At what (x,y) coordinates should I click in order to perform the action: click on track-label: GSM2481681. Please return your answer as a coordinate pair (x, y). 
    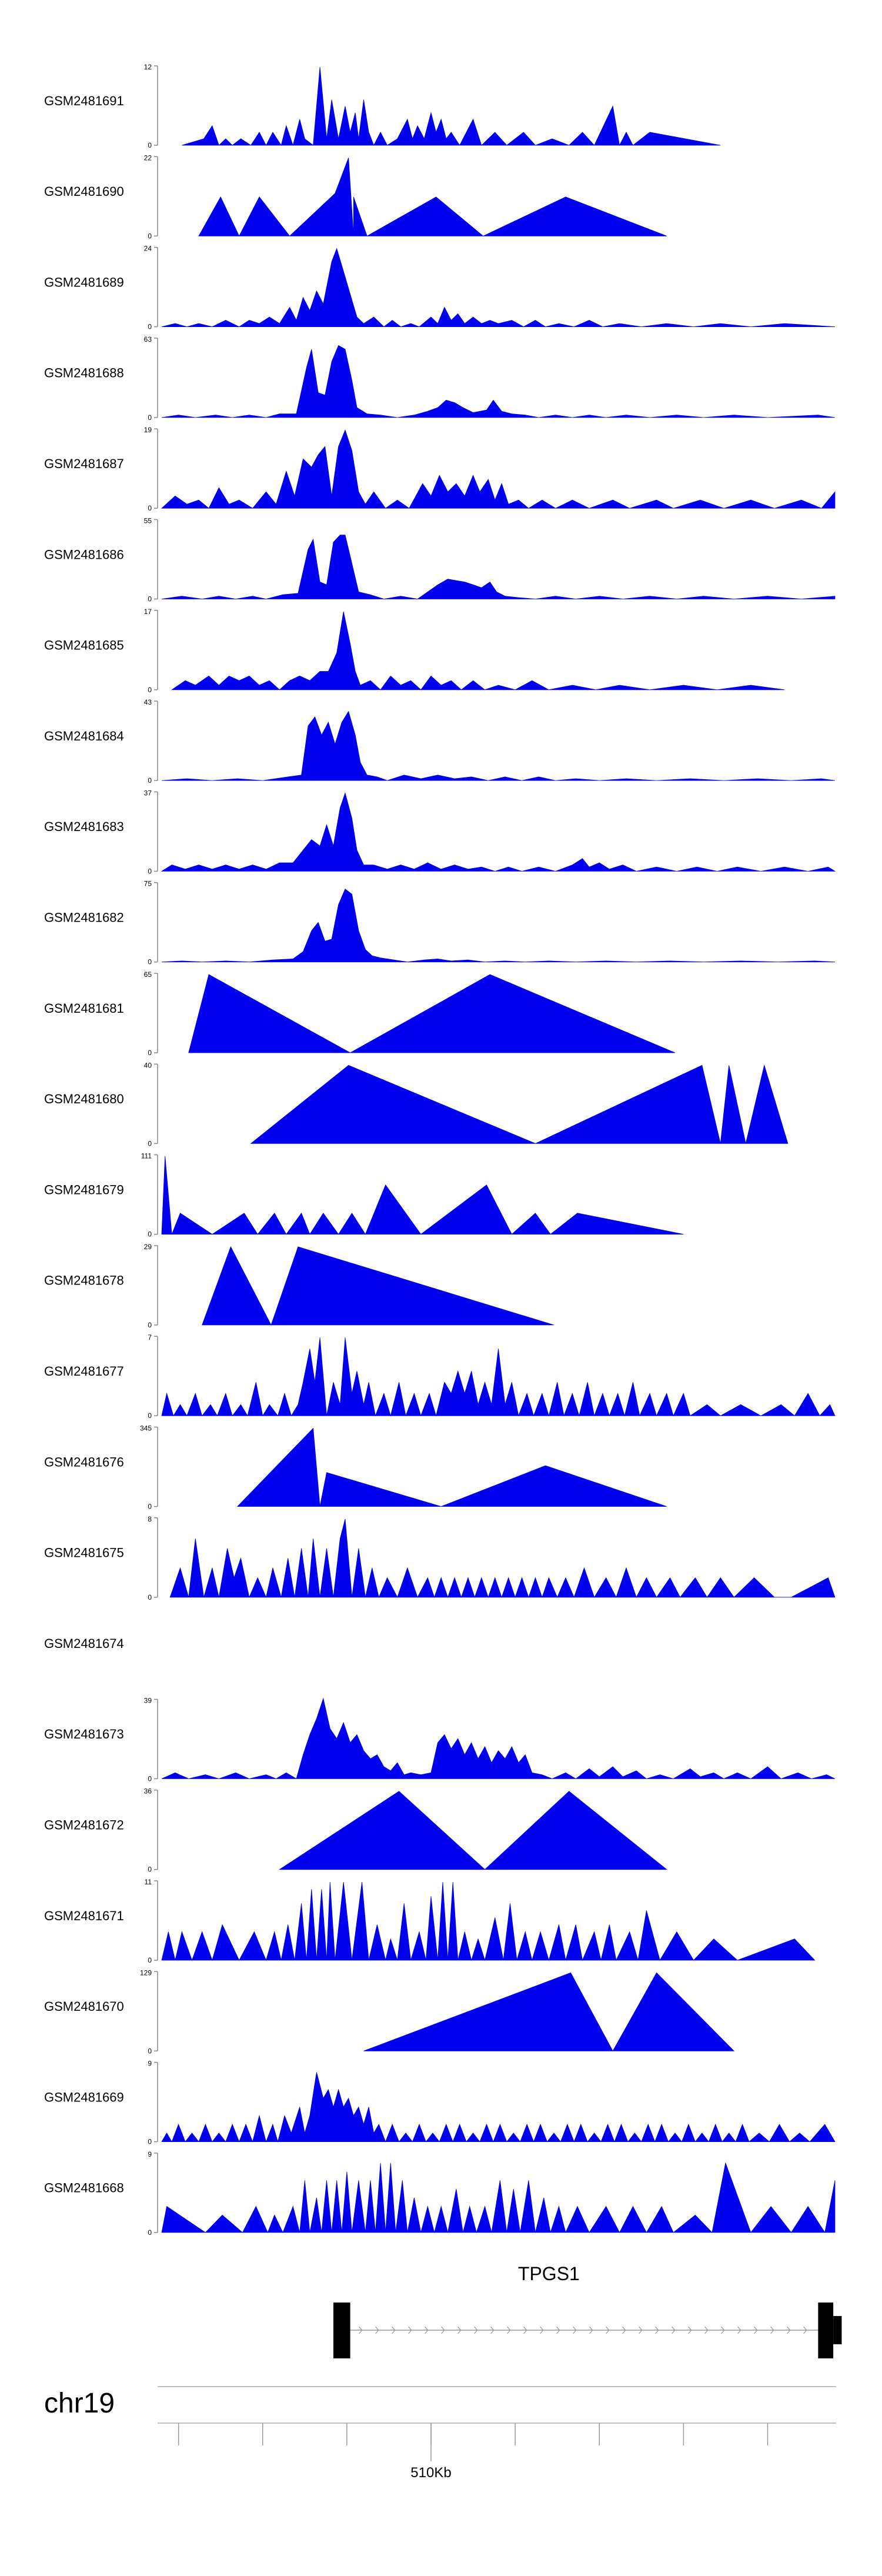
    Looking at the image, I should click on (84, 1008).